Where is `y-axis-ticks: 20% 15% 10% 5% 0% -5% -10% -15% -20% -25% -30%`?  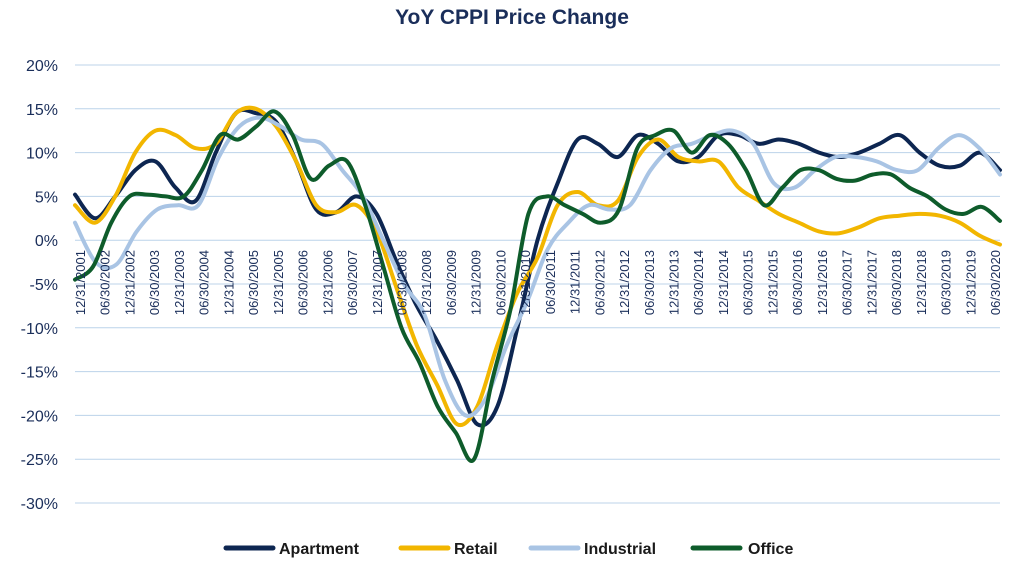 y-axis-ticks: 20% 15% 10% 5% 0% -5% -10% -15% -20% -25% -30% is located at coordinates (39, 285).